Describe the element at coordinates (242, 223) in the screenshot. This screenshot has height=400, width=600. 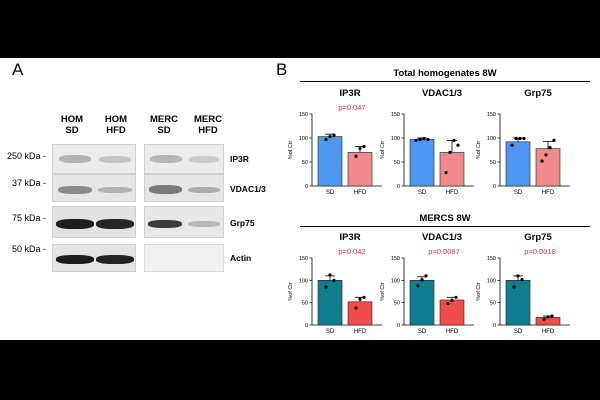
I see `protein-label-grp75: Grp75` at that location.